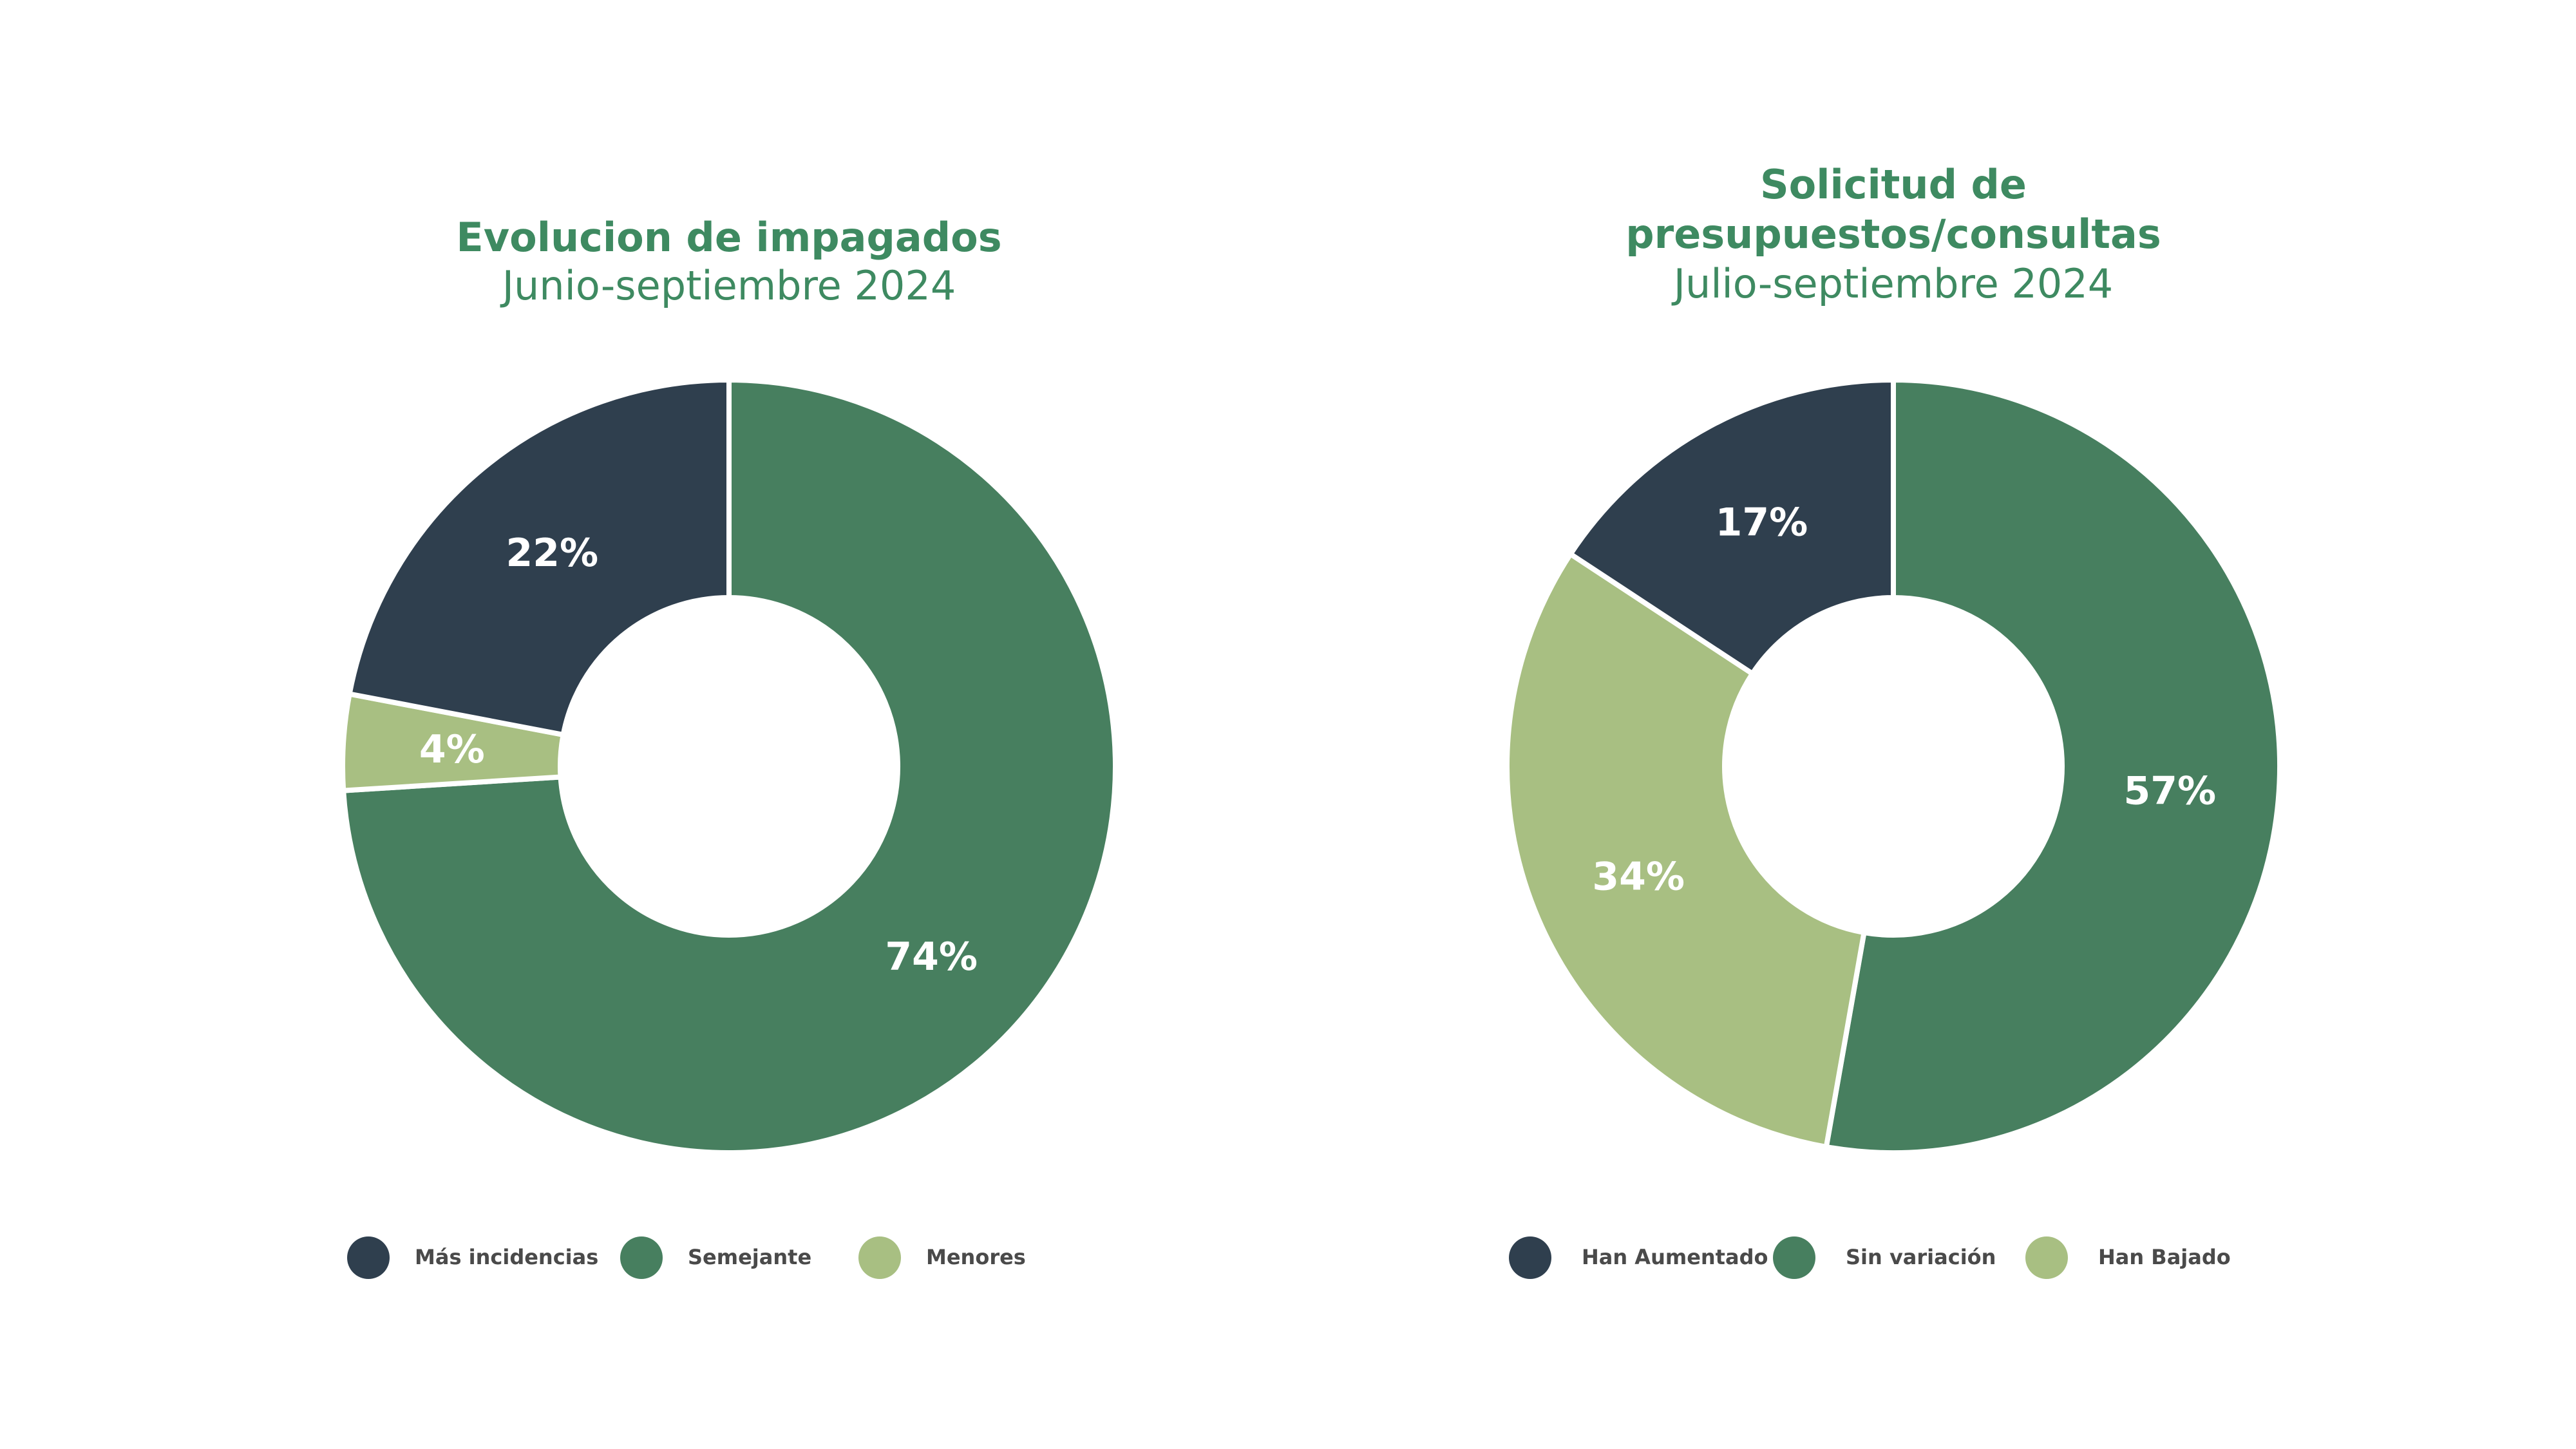  I want to click on slice-label-sin-variacion: 57%, so click(2170, 791).